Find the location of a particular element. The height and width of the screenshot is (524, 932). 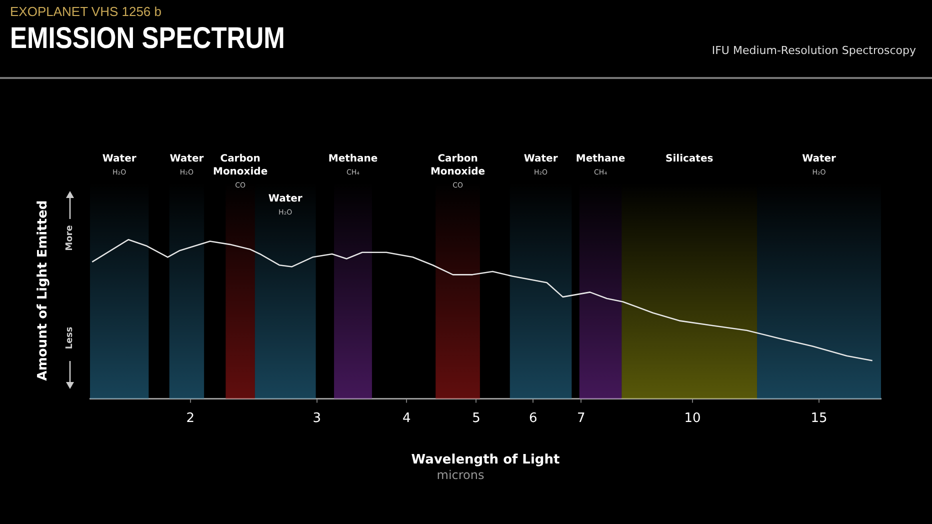

x-tick-label: 3 is located at coordinates (316, 418).